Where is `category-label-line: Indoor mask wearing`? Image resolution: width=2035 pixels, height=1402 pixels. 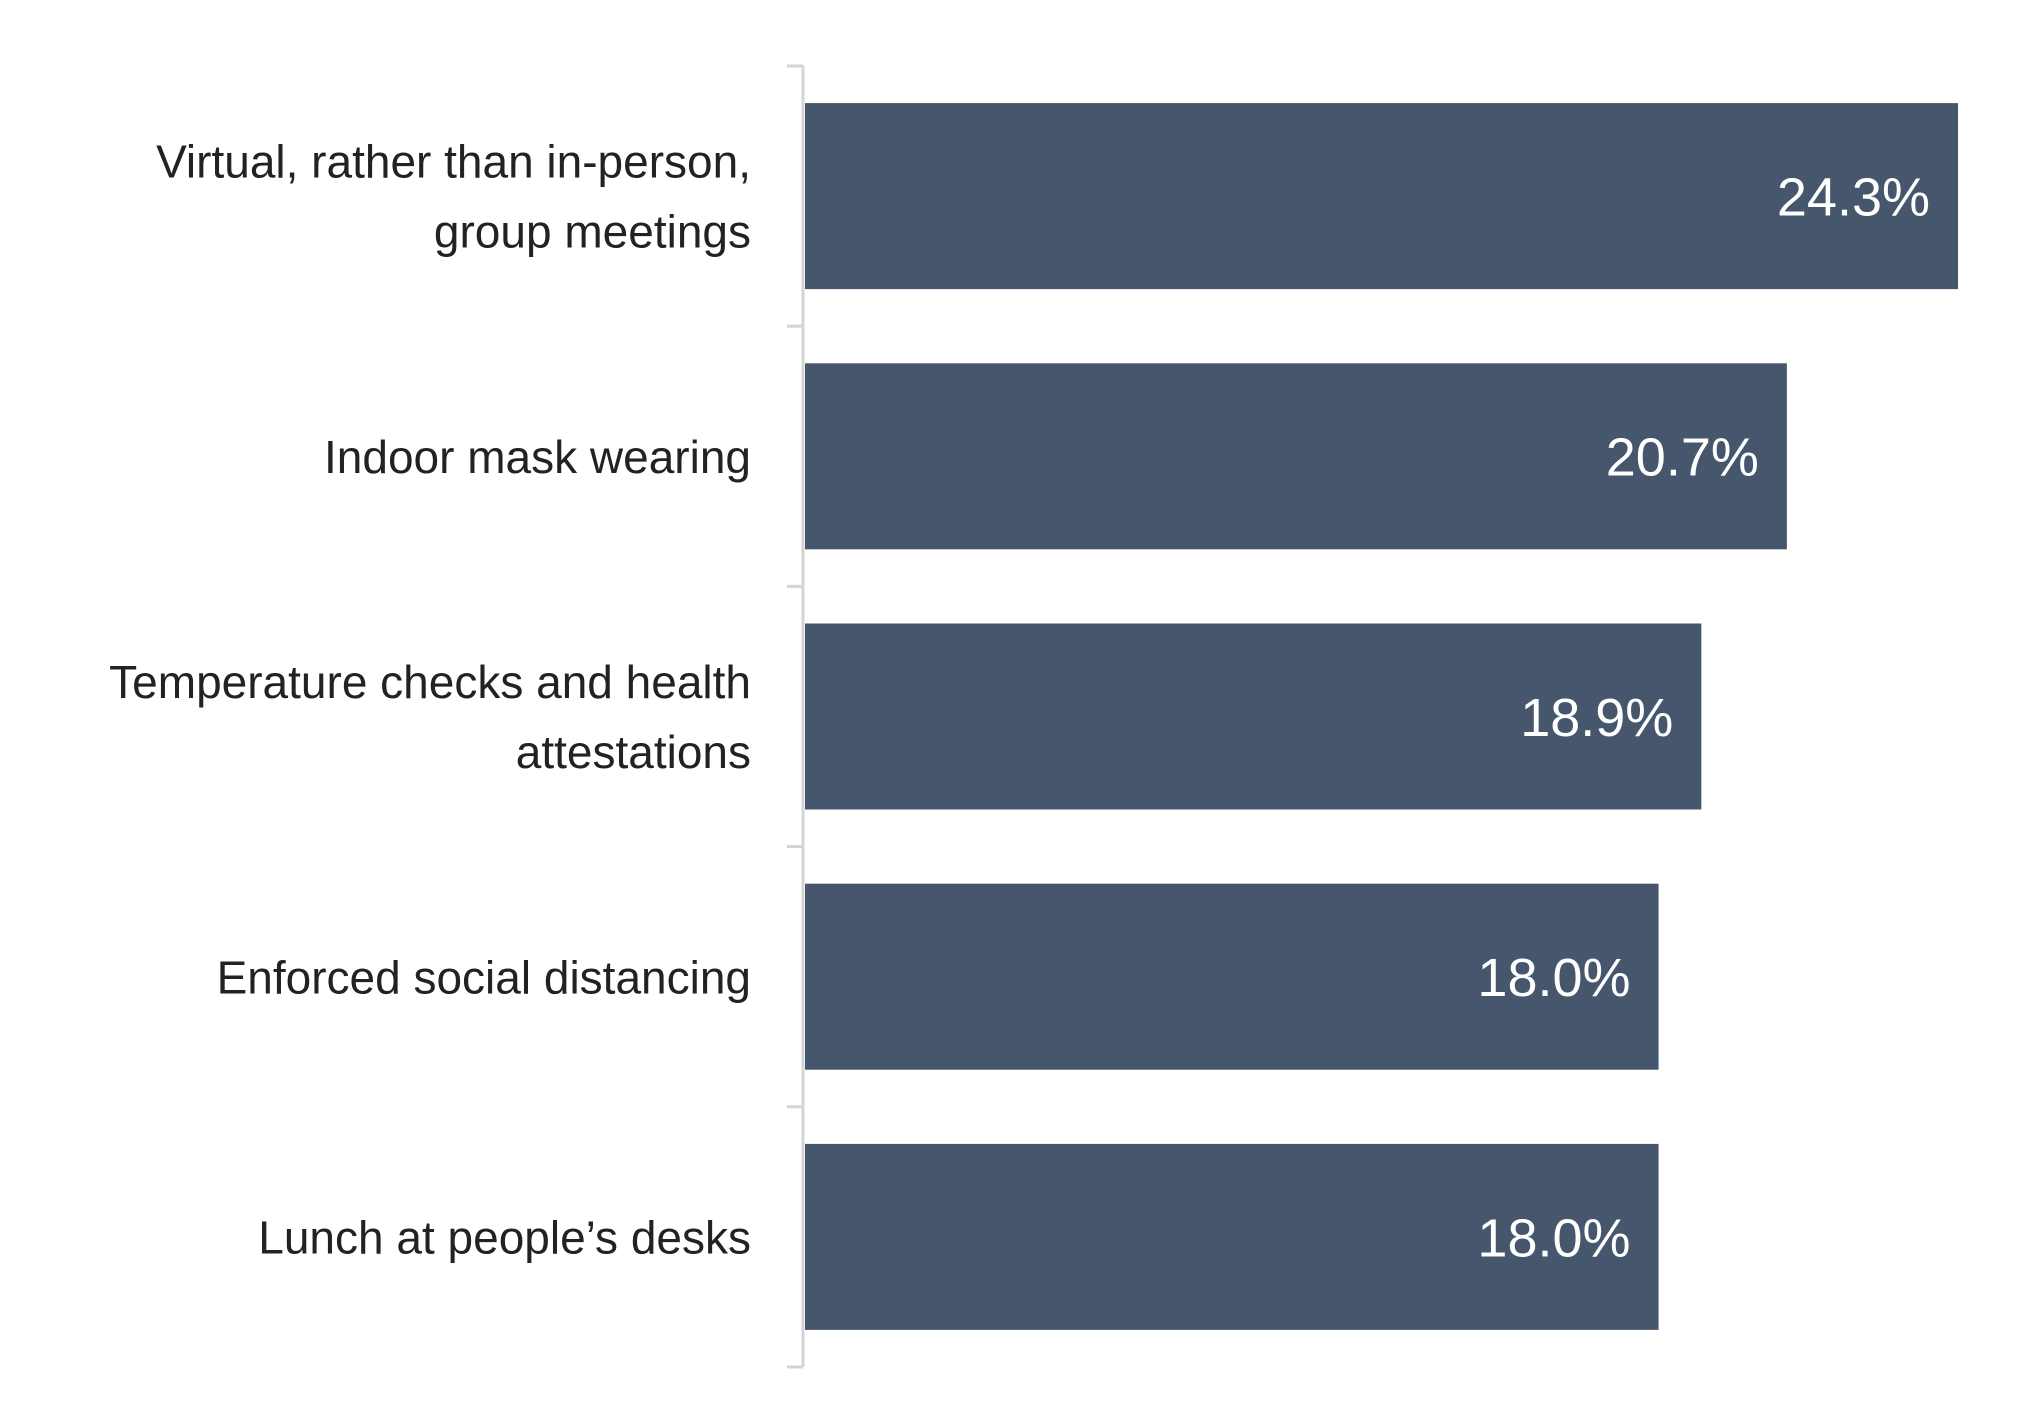 category-label-line: Indoor mask wearing is located at coordinates (537, 457).